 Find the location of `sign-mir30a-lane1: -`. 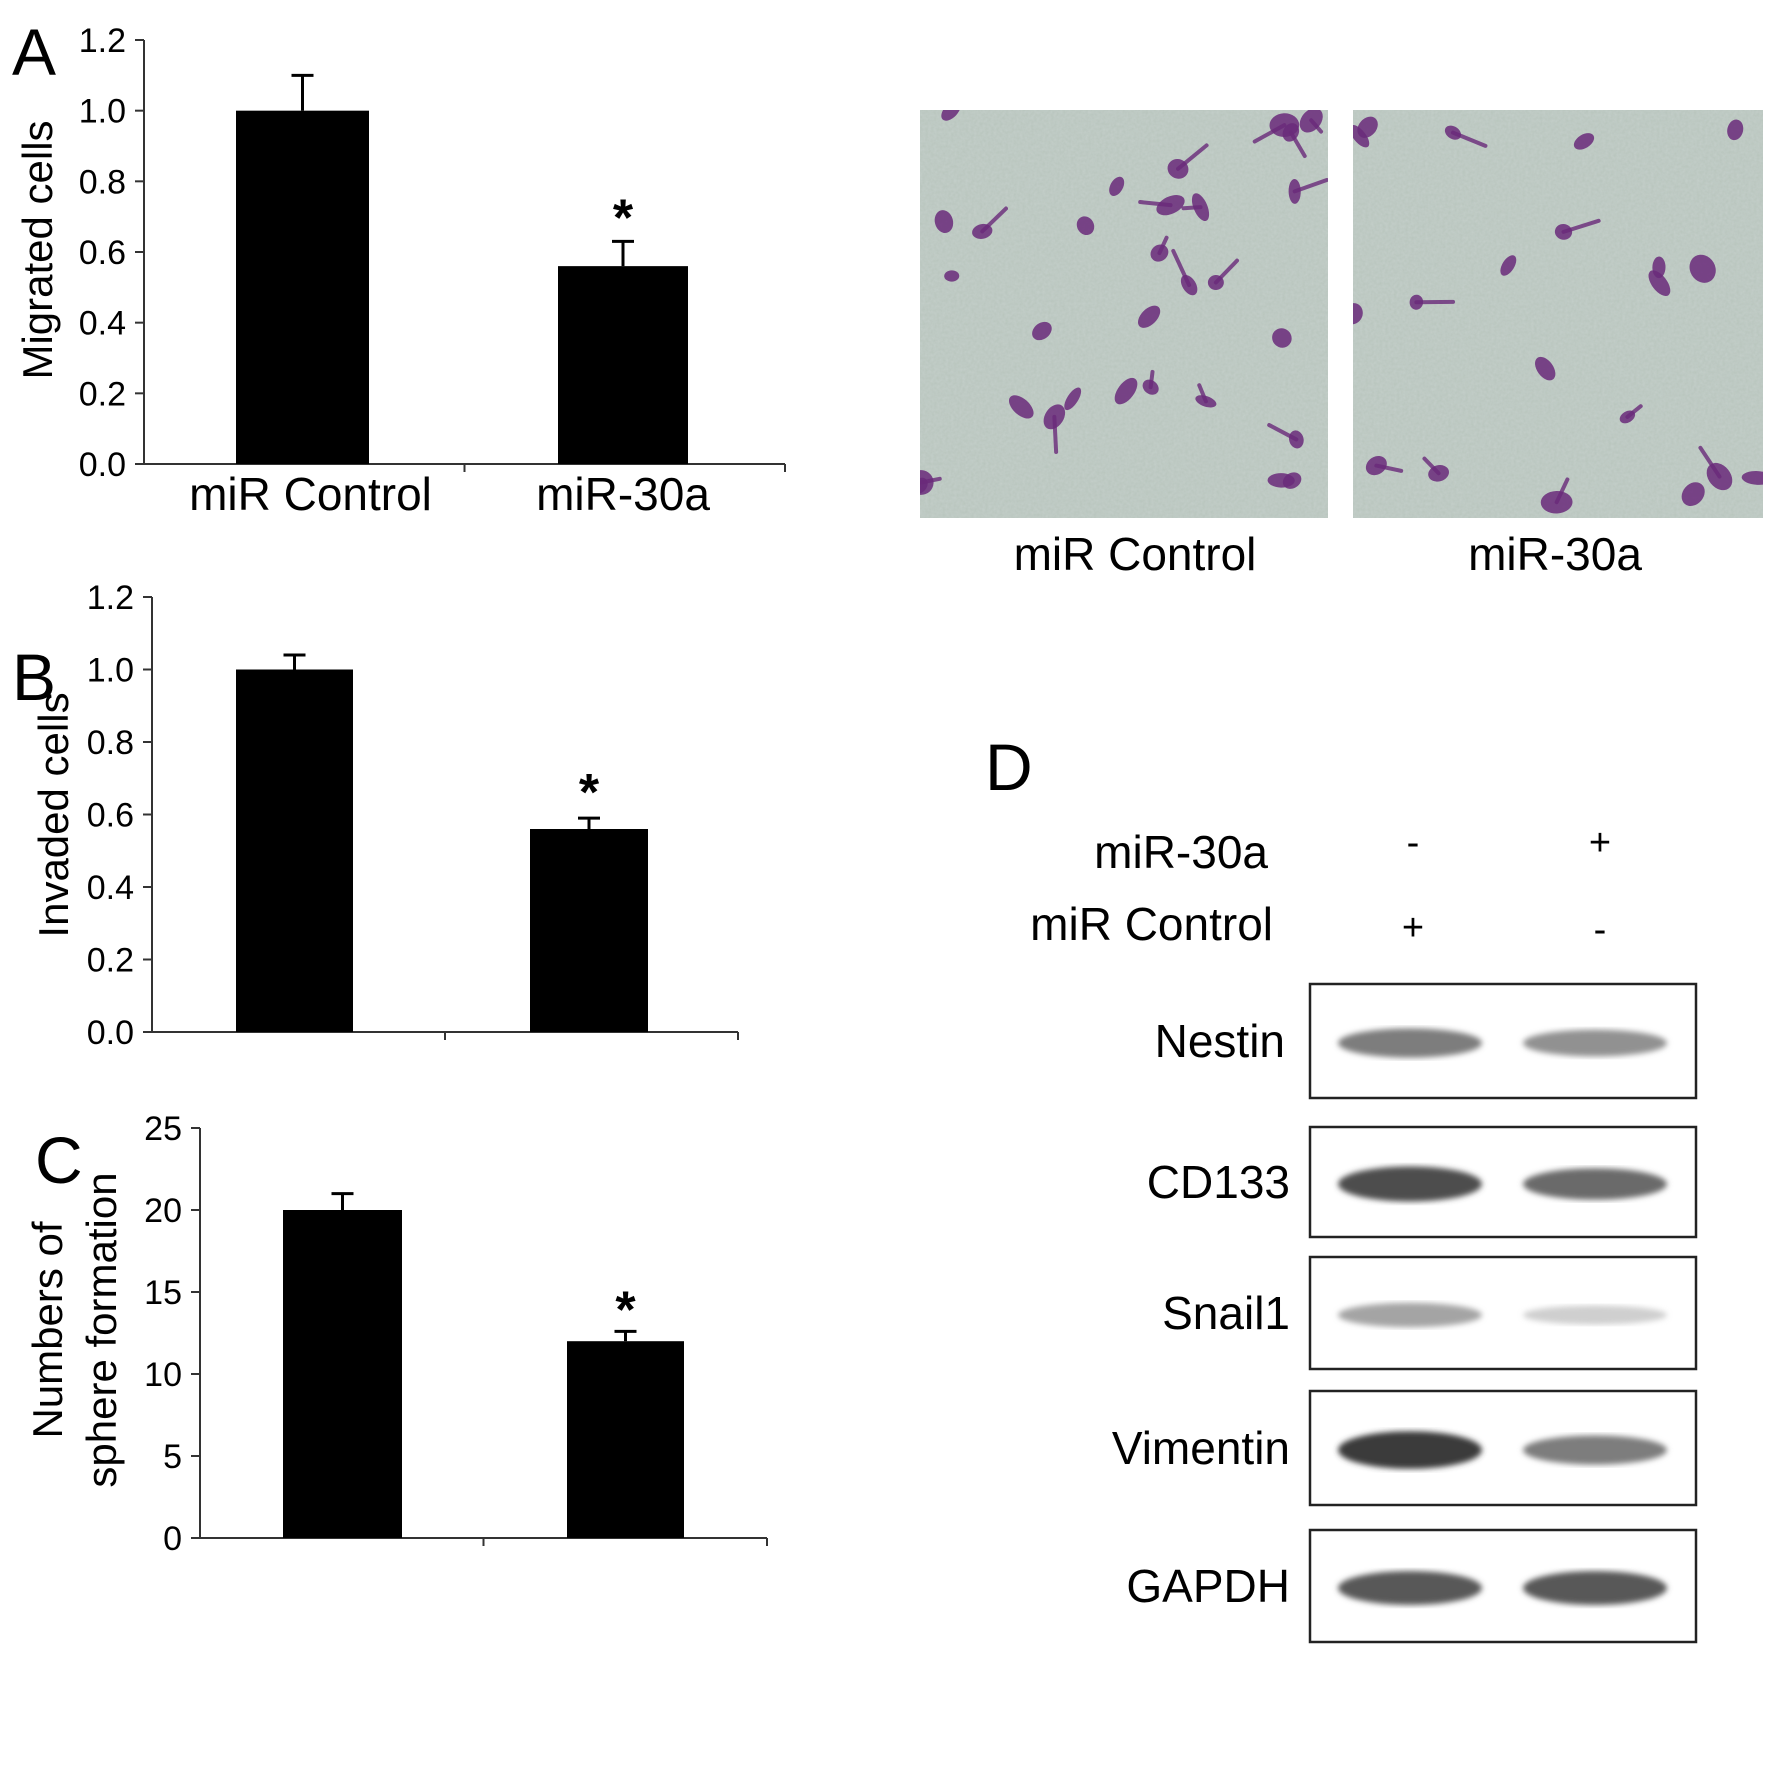

sign-mir30a-lane1: - is located at coordinates (1413, 843).